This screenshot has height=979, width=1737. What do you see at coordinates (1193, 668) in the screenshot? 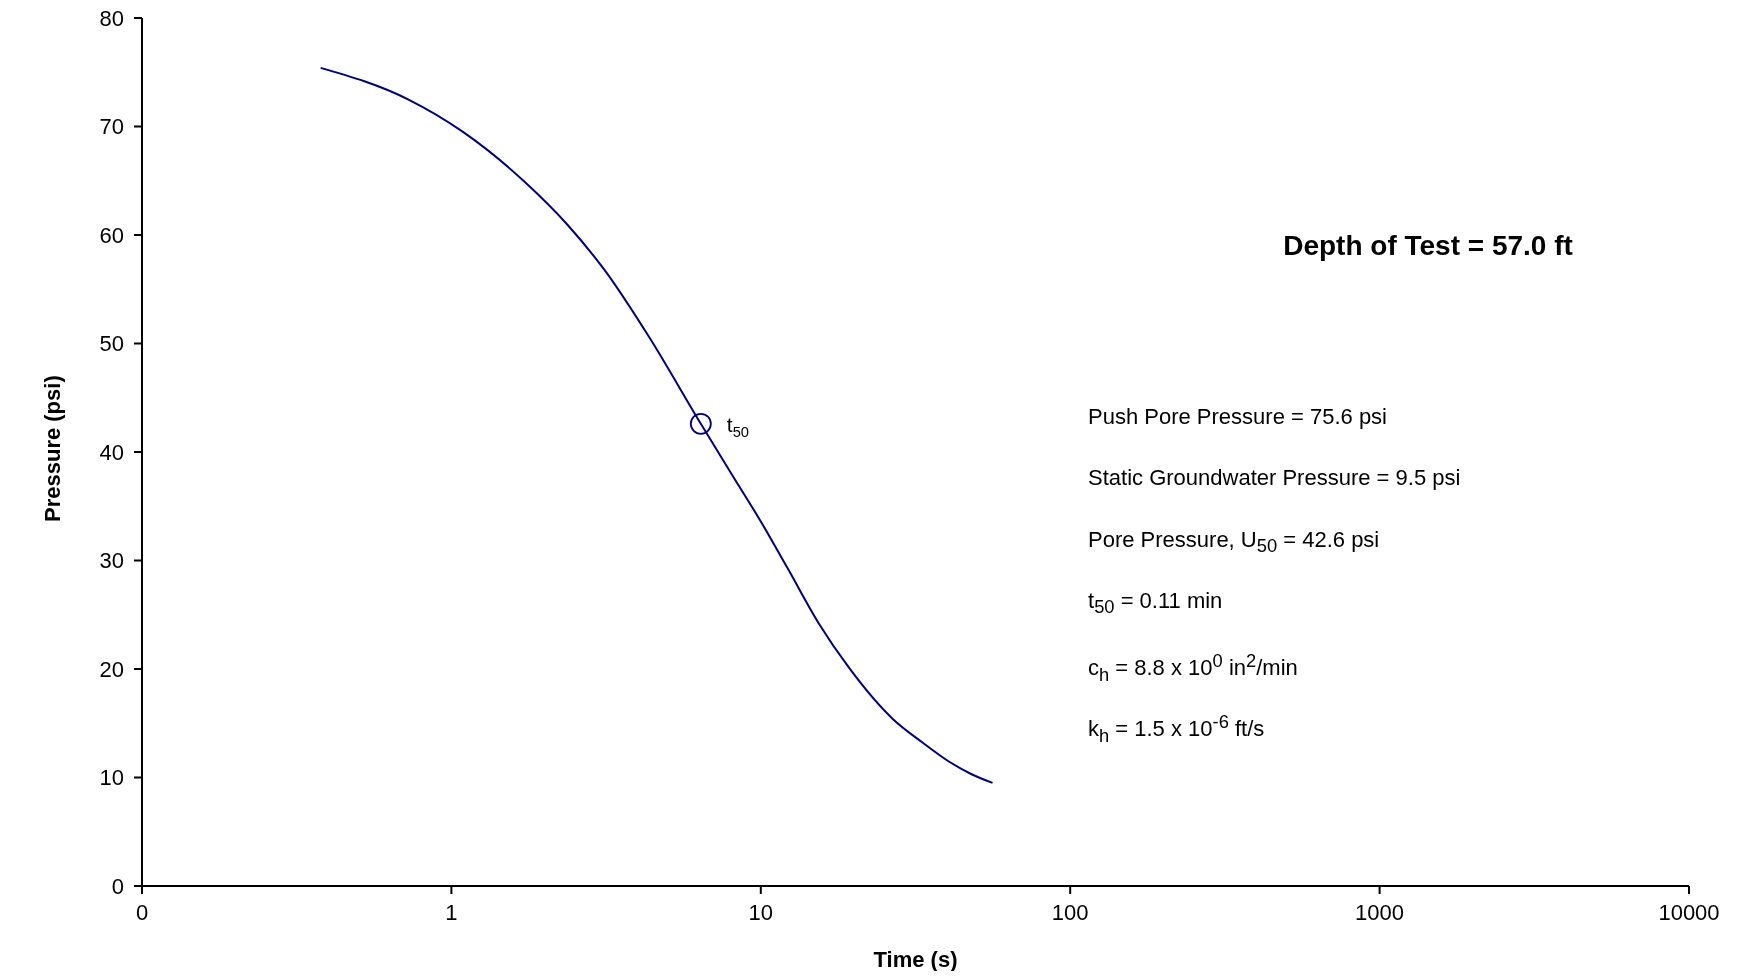
I see `annotation: c$_{h}$ = 8.8 x 10$^{0}$ in$^{2}$/min` at bounding box center [1193, 668].